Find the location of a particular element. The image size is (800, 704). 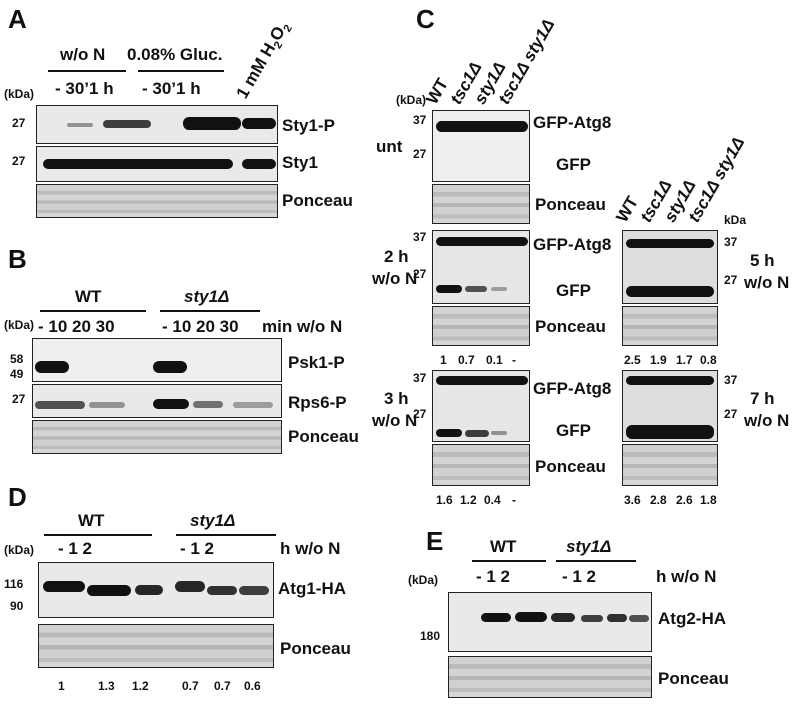

panel-a-group-nitrogen: w/o N is located at coordinates (83, 54).